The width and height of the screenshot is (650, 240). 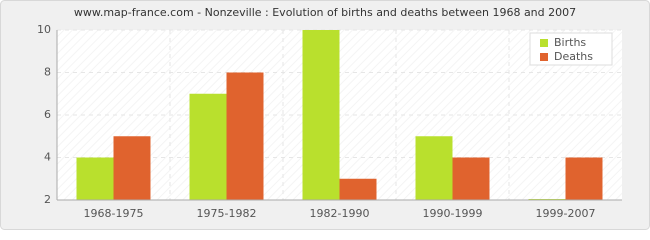 I want to click on legend-box, so click(x=571, y=49).